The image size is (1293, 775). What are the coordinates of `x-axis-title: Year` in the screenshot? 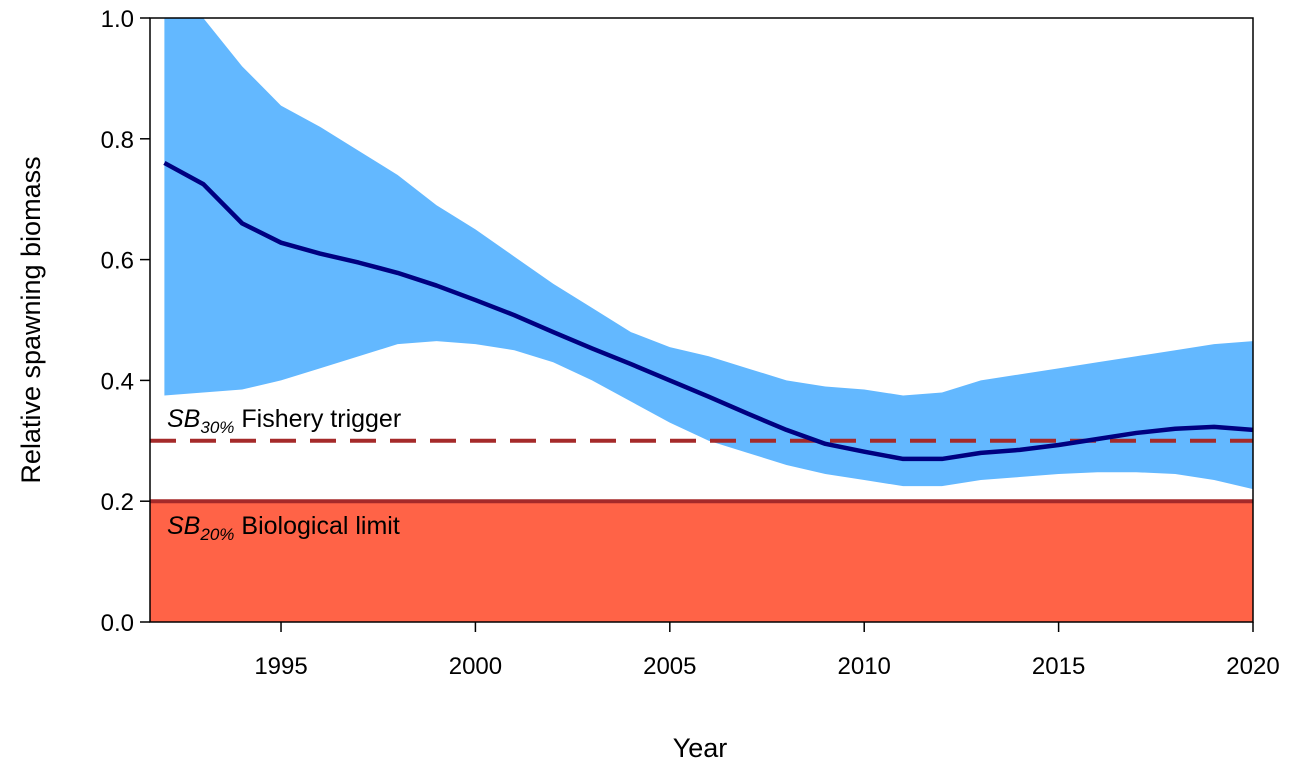 It's located at (700, 748).